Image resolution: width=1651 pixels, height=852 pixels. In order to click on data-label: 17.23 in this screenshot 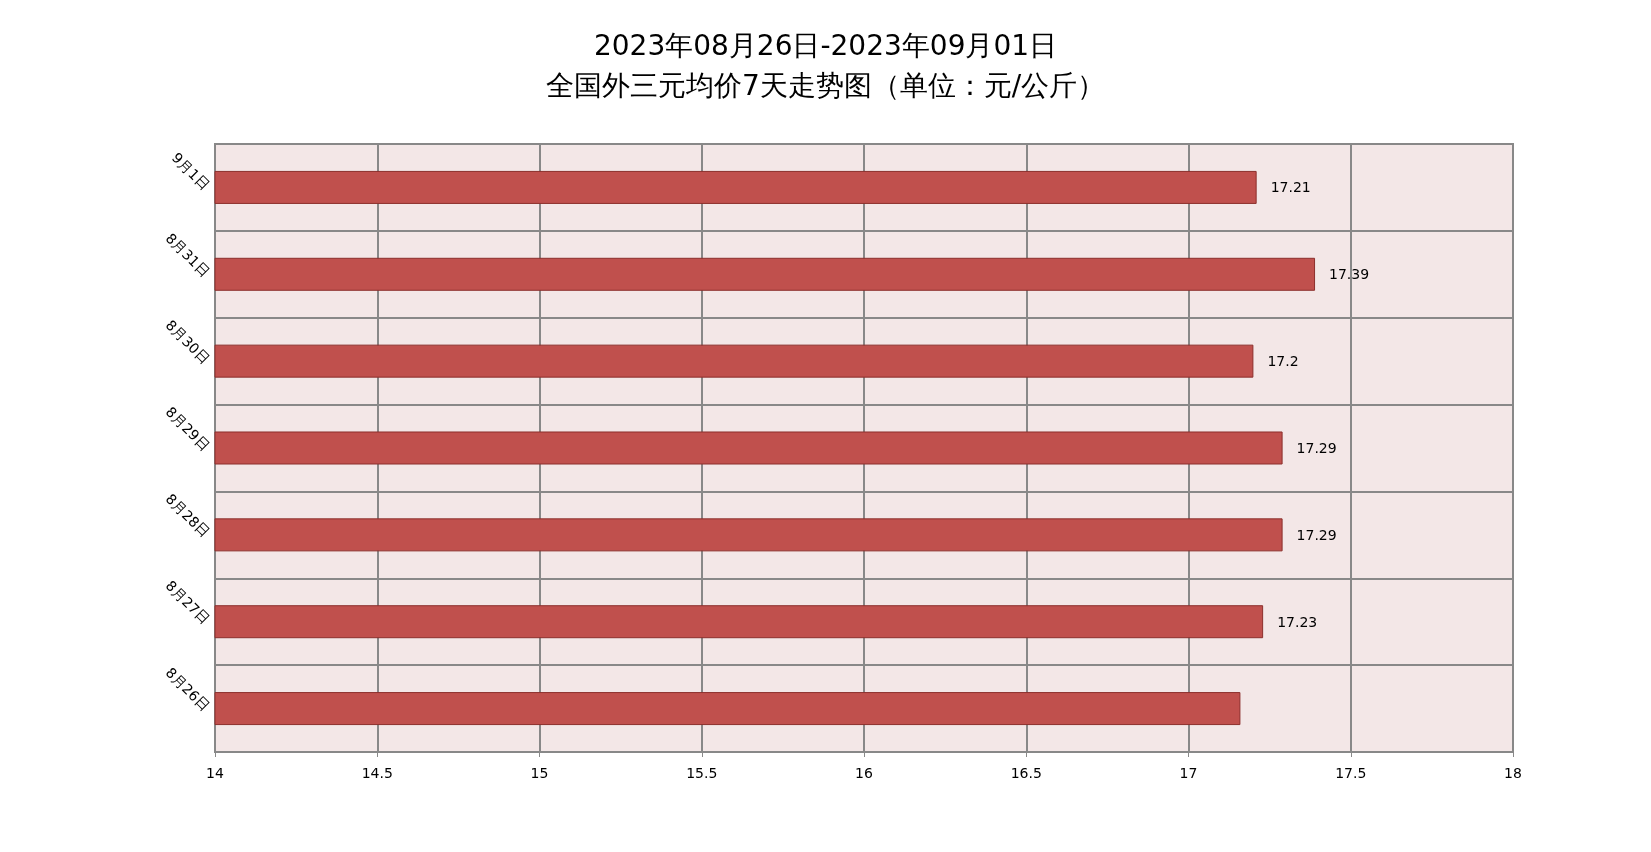, I will do `click(1297, 621)`.